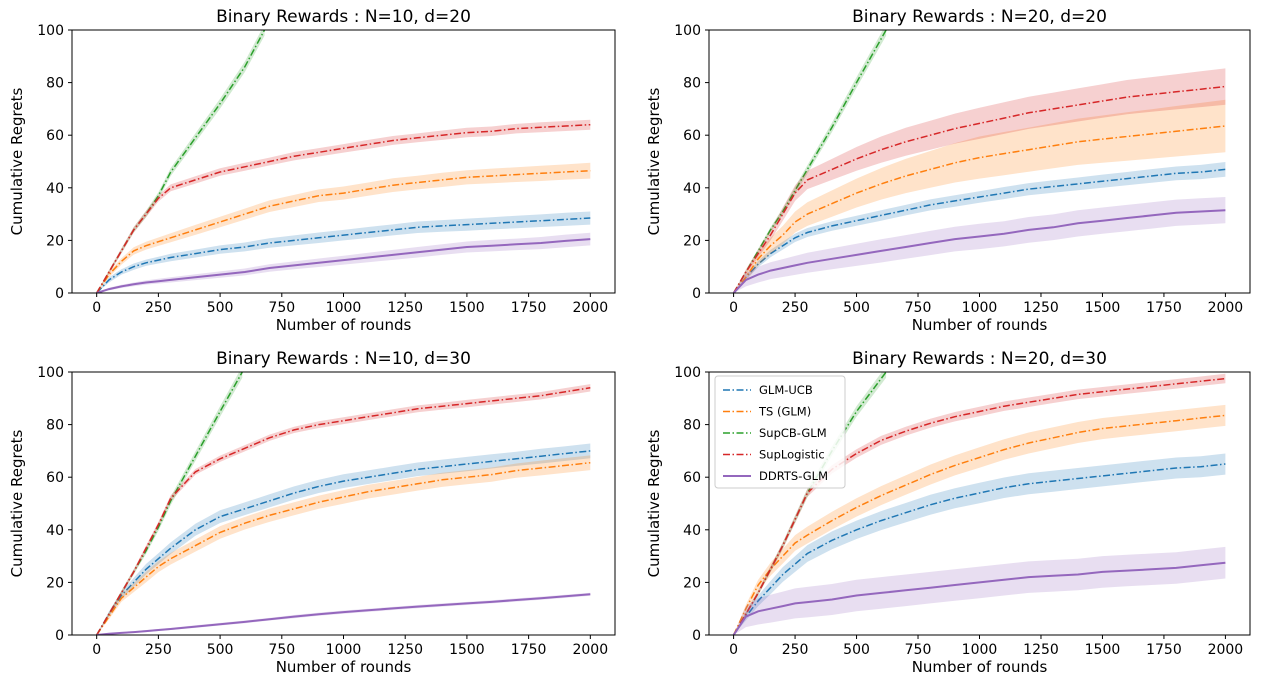  What do you see at coordinates (786, 390) in the screenshot?
I see `legend-entry: GLM-UCB` at bounding box center [786, 390].